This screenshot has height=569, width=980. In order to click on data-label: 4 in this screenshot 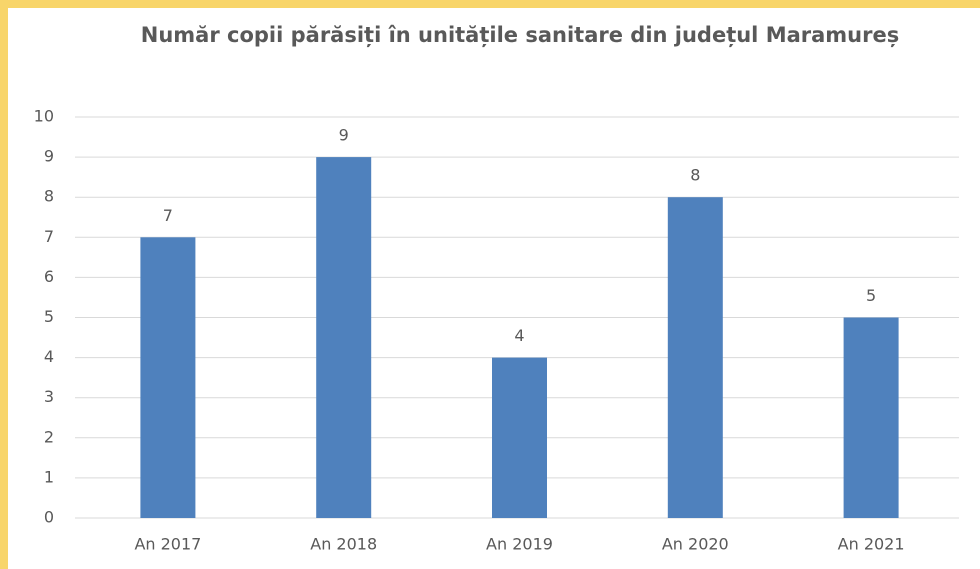, I will do `click(519, 335)`.